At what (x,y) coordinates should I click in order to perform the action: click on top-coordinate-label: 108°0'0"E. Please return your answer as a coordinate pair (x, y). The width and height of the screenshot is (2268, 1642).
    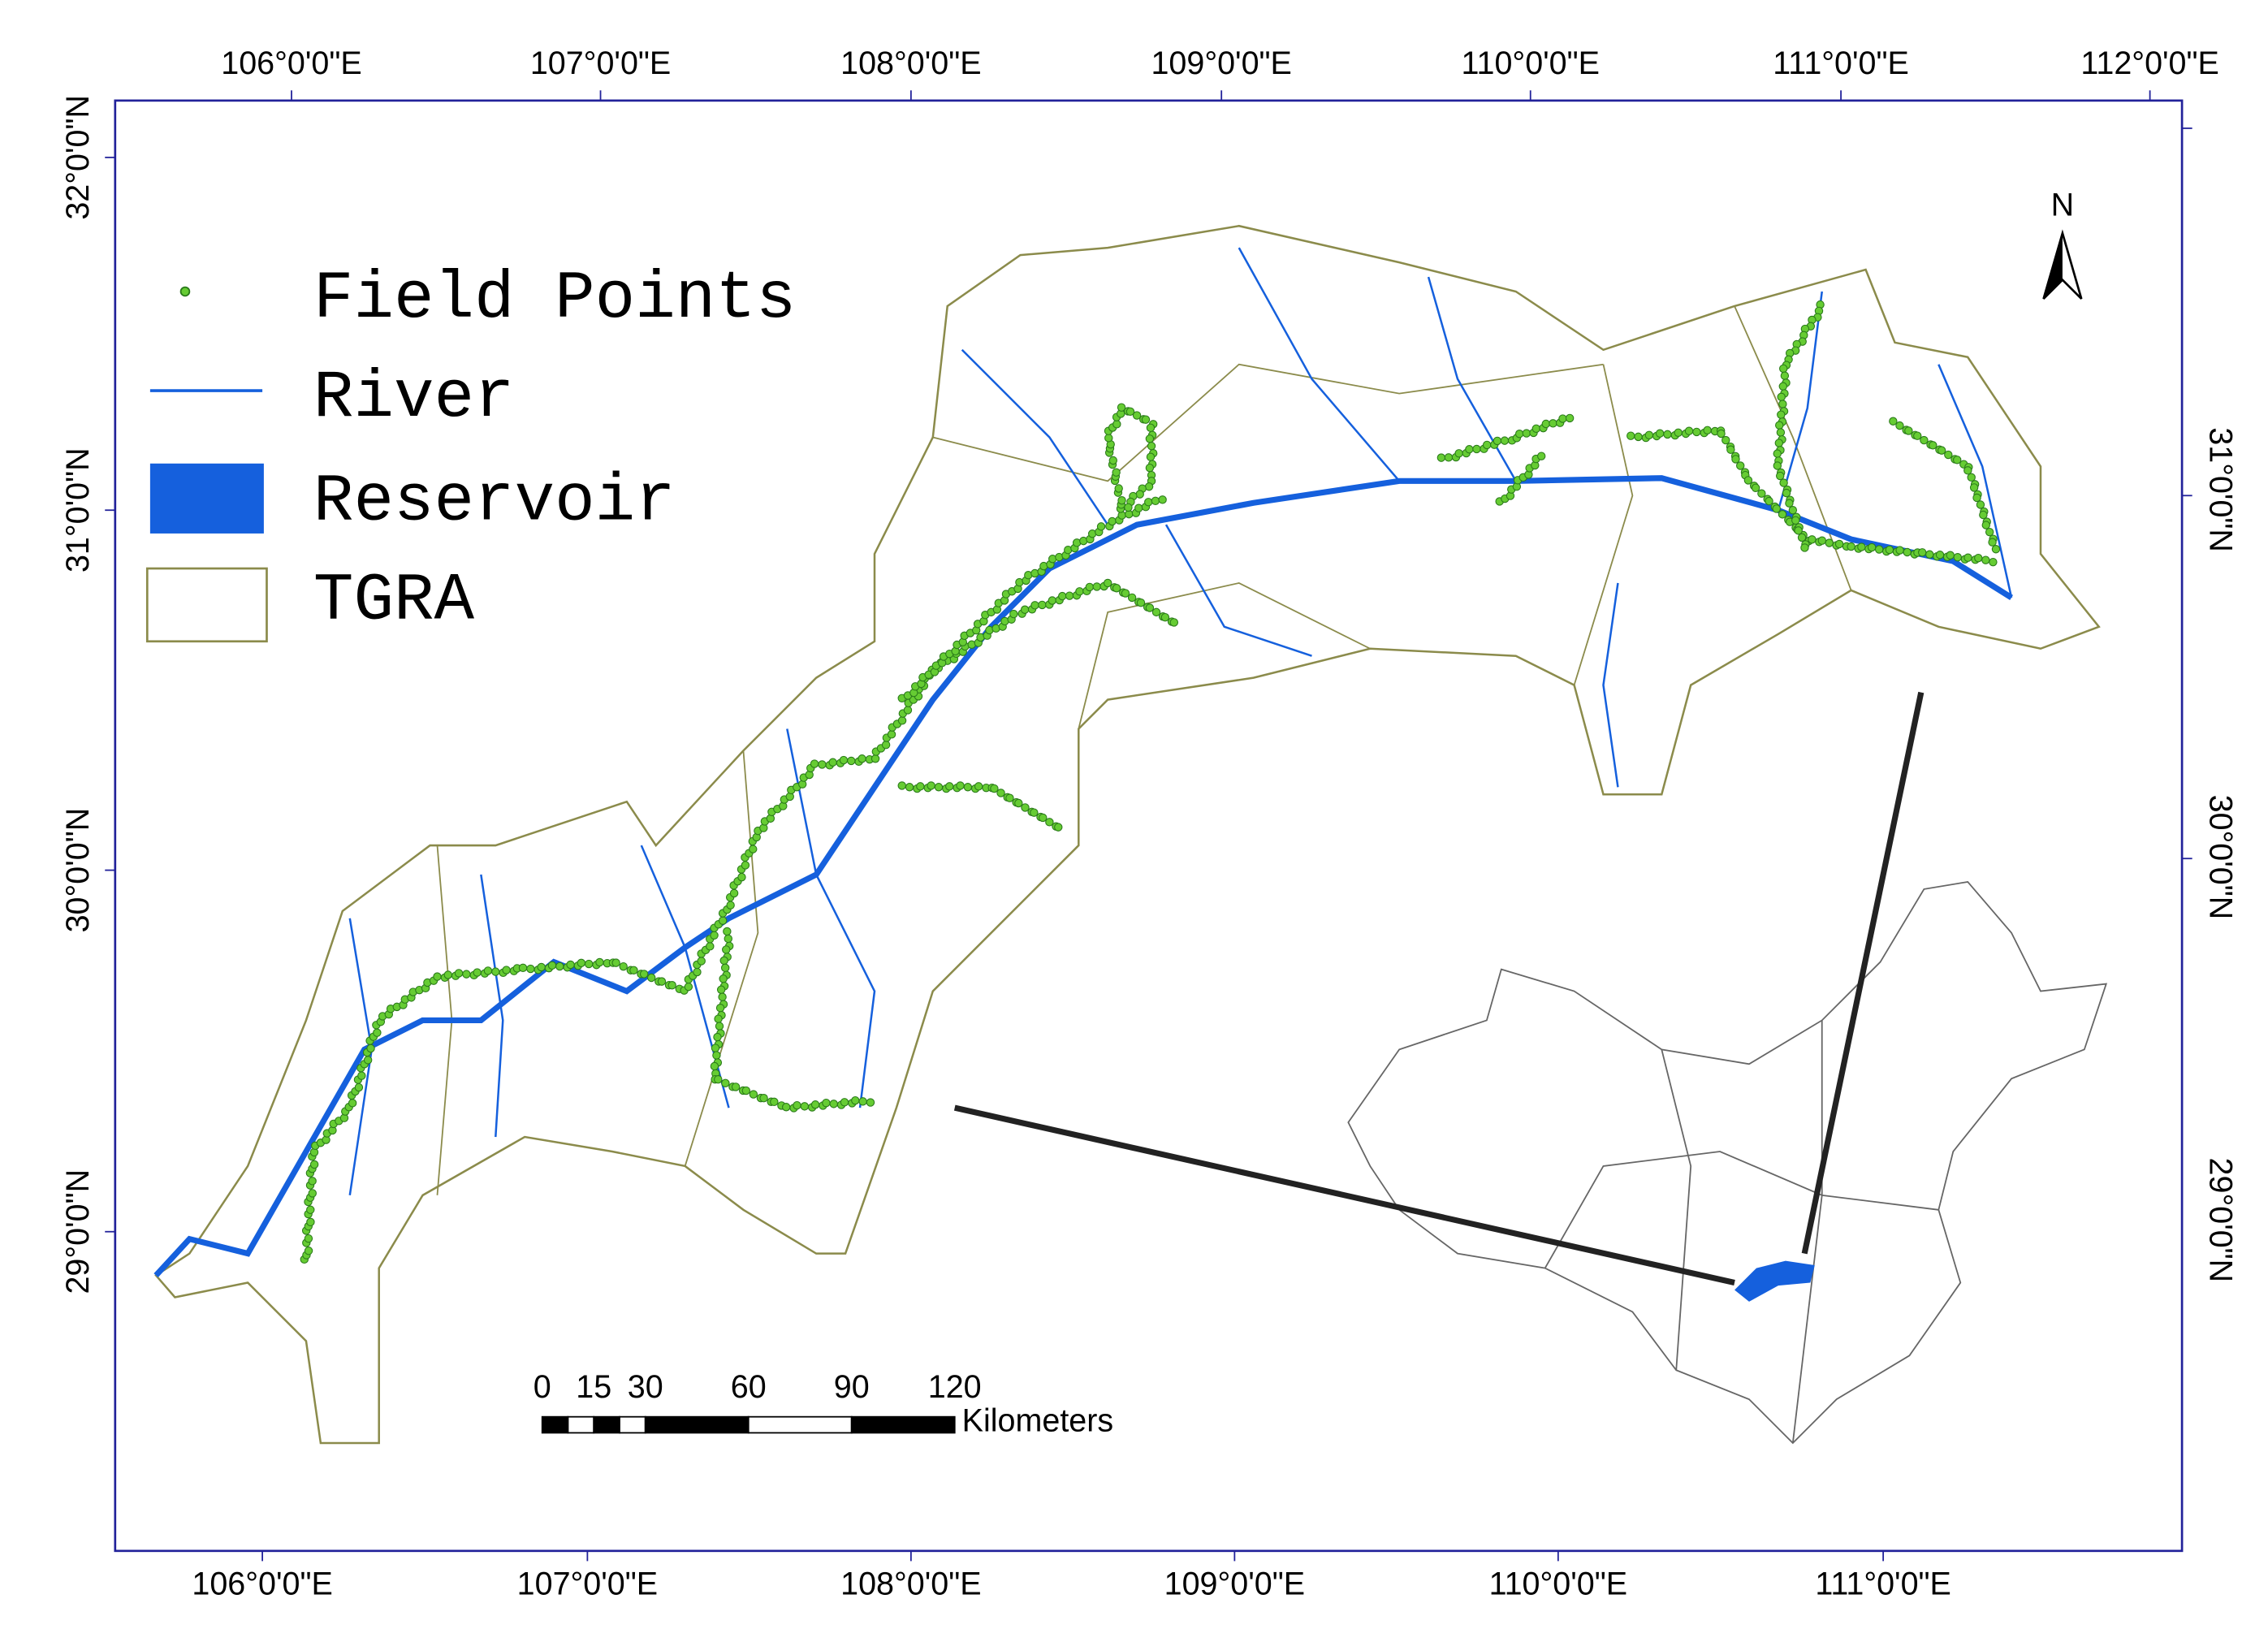
    Looking at the image, I should click on (910, 63).